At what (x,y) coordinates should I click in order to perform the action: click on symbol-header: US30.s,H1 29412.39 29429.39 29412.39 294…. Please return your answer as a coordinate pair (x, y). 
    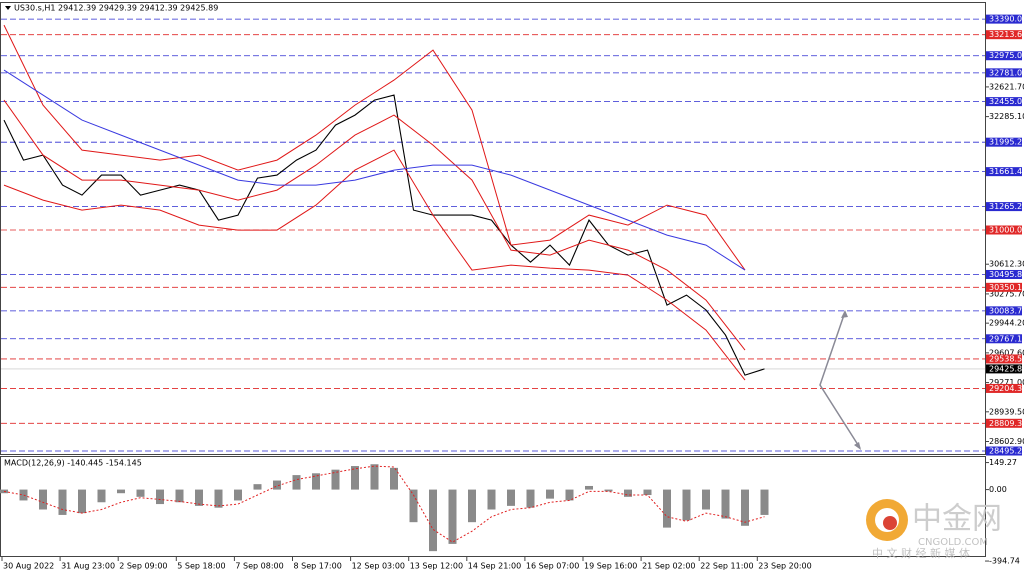
    Looking at the image, I should click on (116, 8).